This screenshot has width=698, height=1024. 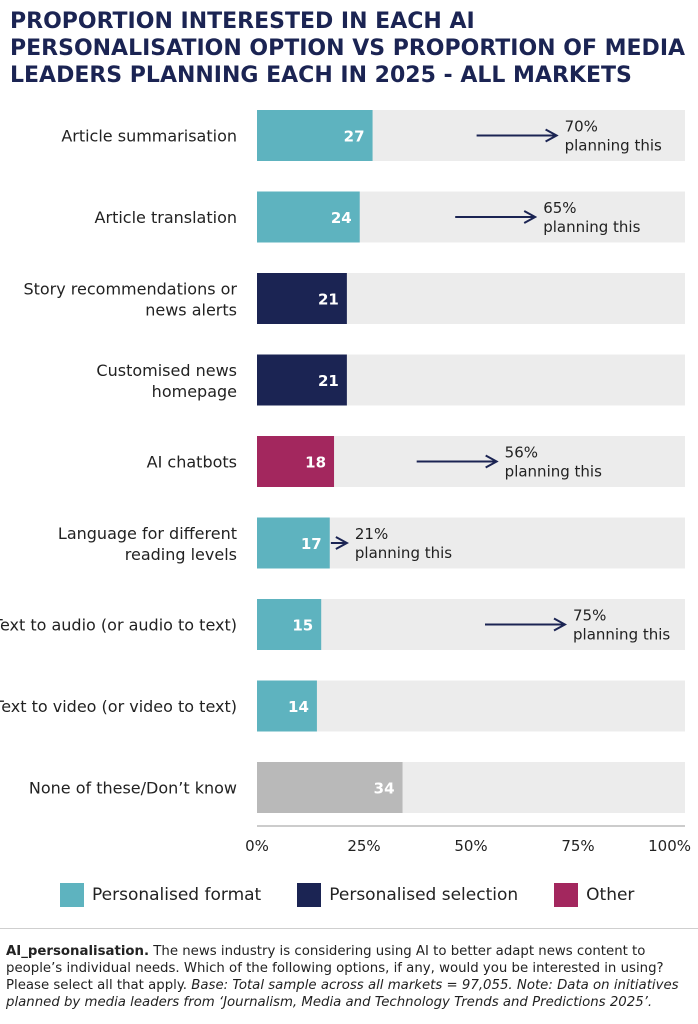 What do you see at coordinates (363, 846) in the screenshot?
I see `x-tick-label: 25%` at bounding box center [363, 846].